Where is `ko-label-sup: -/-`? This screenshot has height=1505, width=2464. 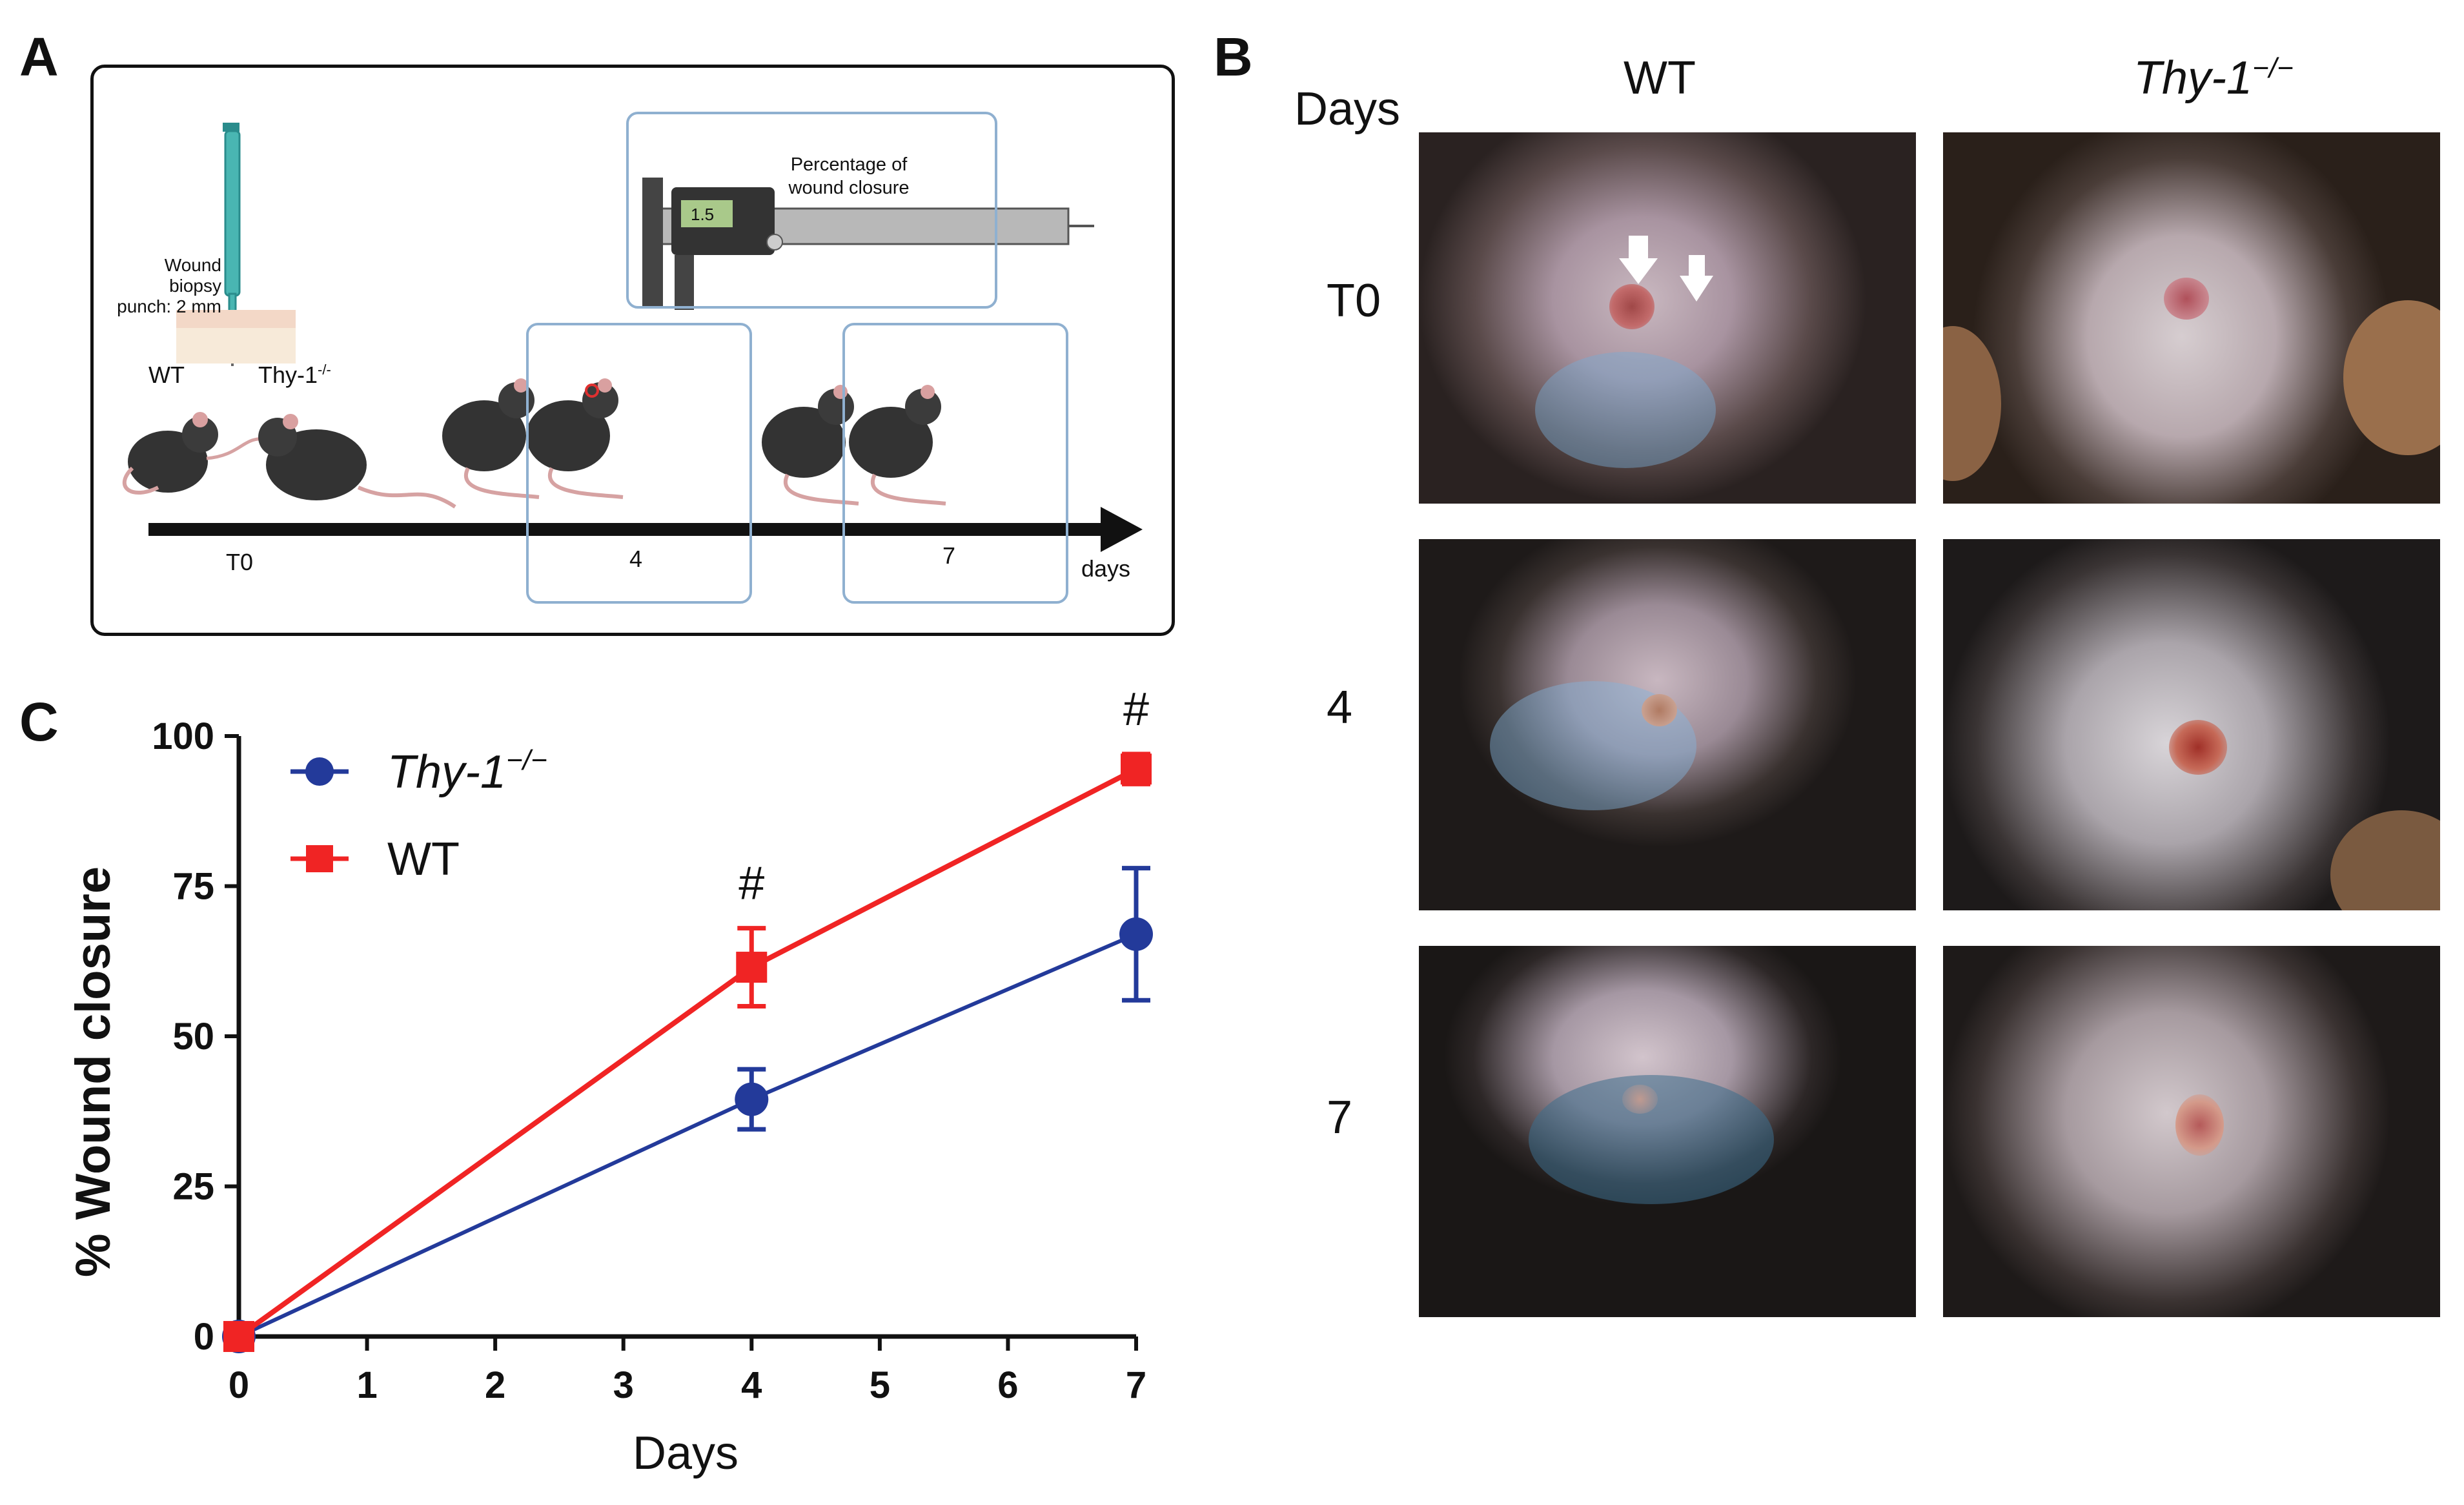
ko-label-sup: -/- is located at coordinates (324, 370).